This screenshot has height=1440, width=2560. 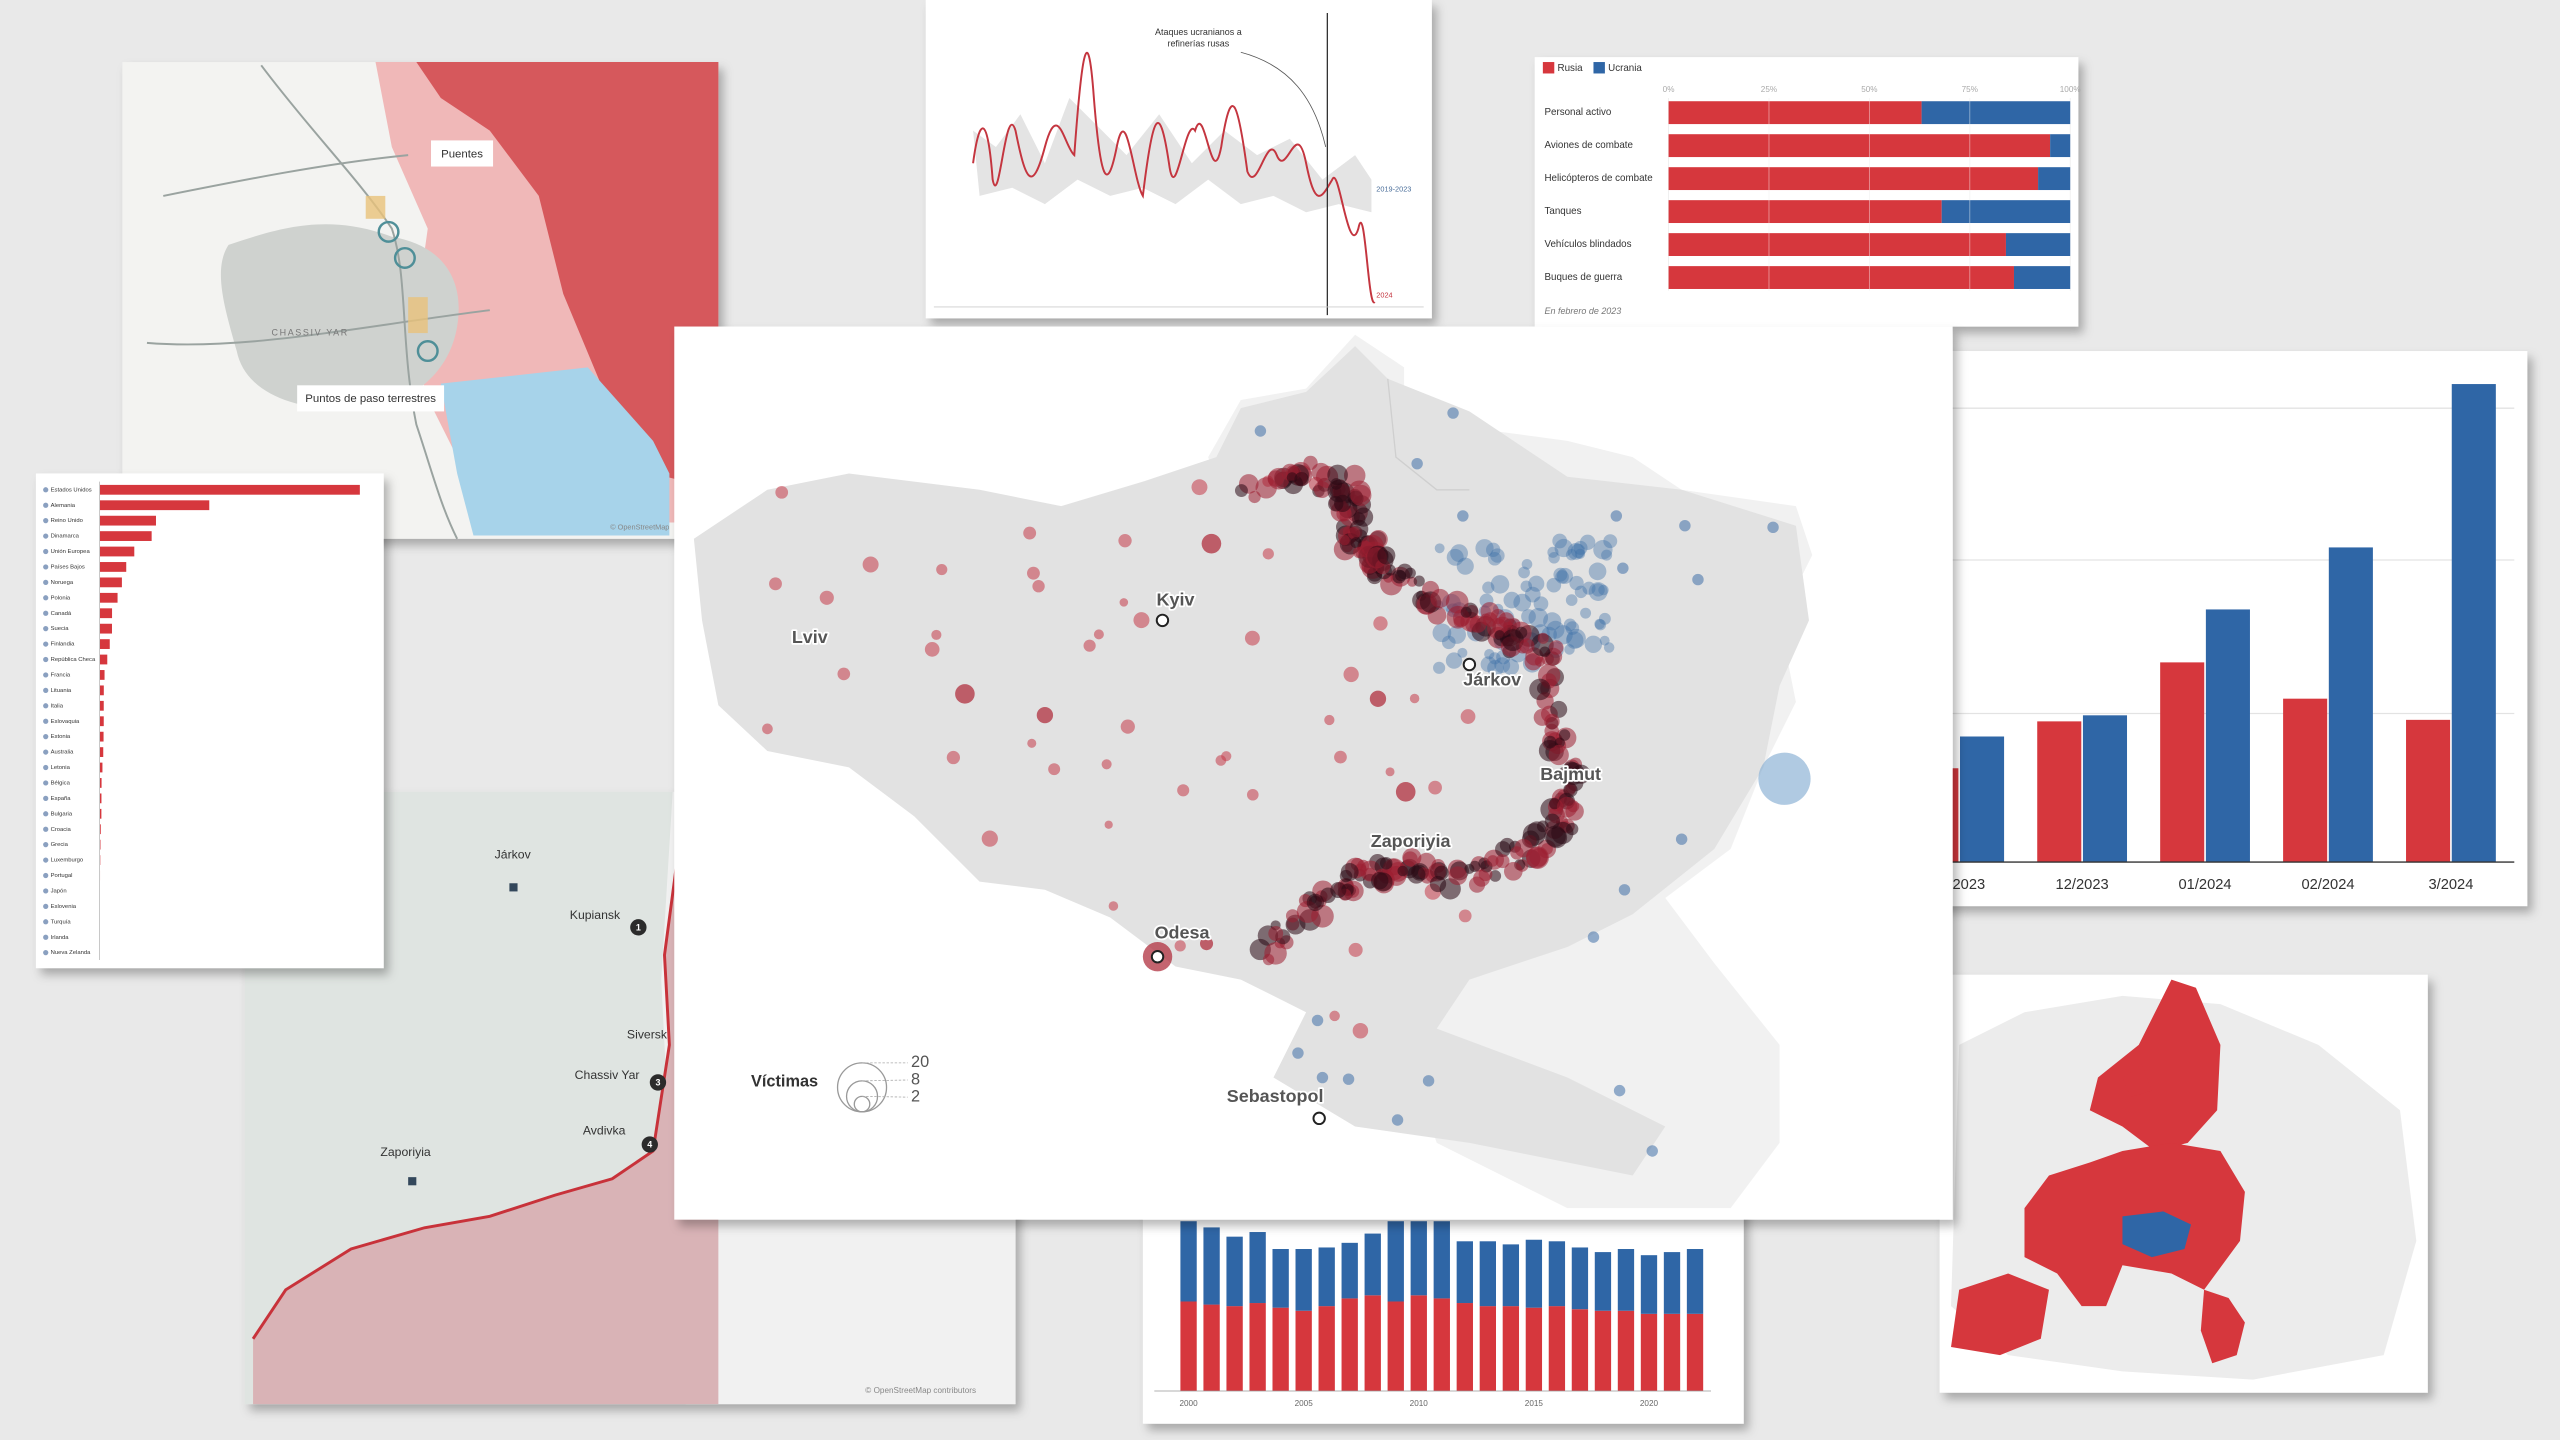 What do you see at coordinates (462, 154) in the screenshot?
I see `map-label: Puentes` at bounding box center [462, 154].